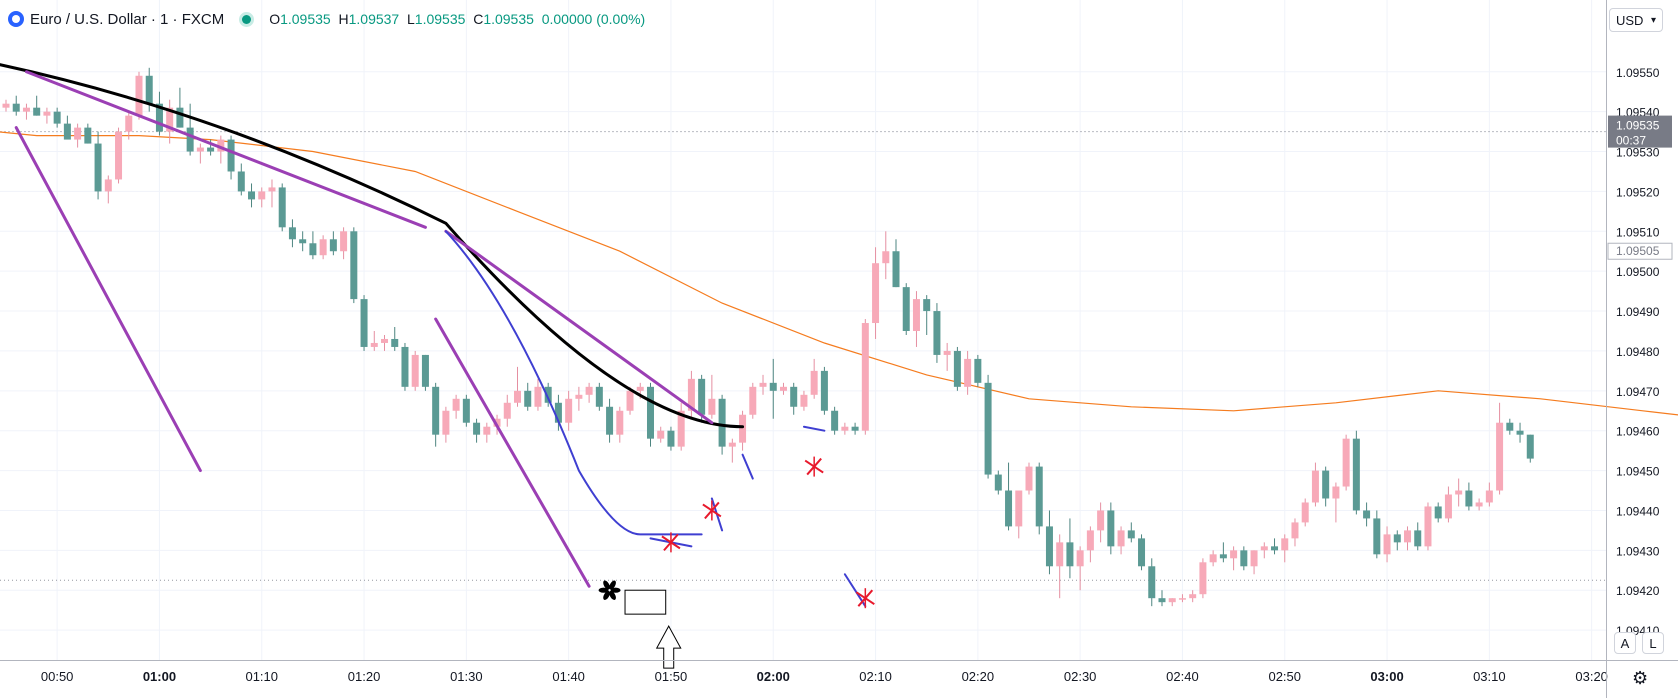  I want to click on y-tick-label: 1.09460, so click(1638, 432).